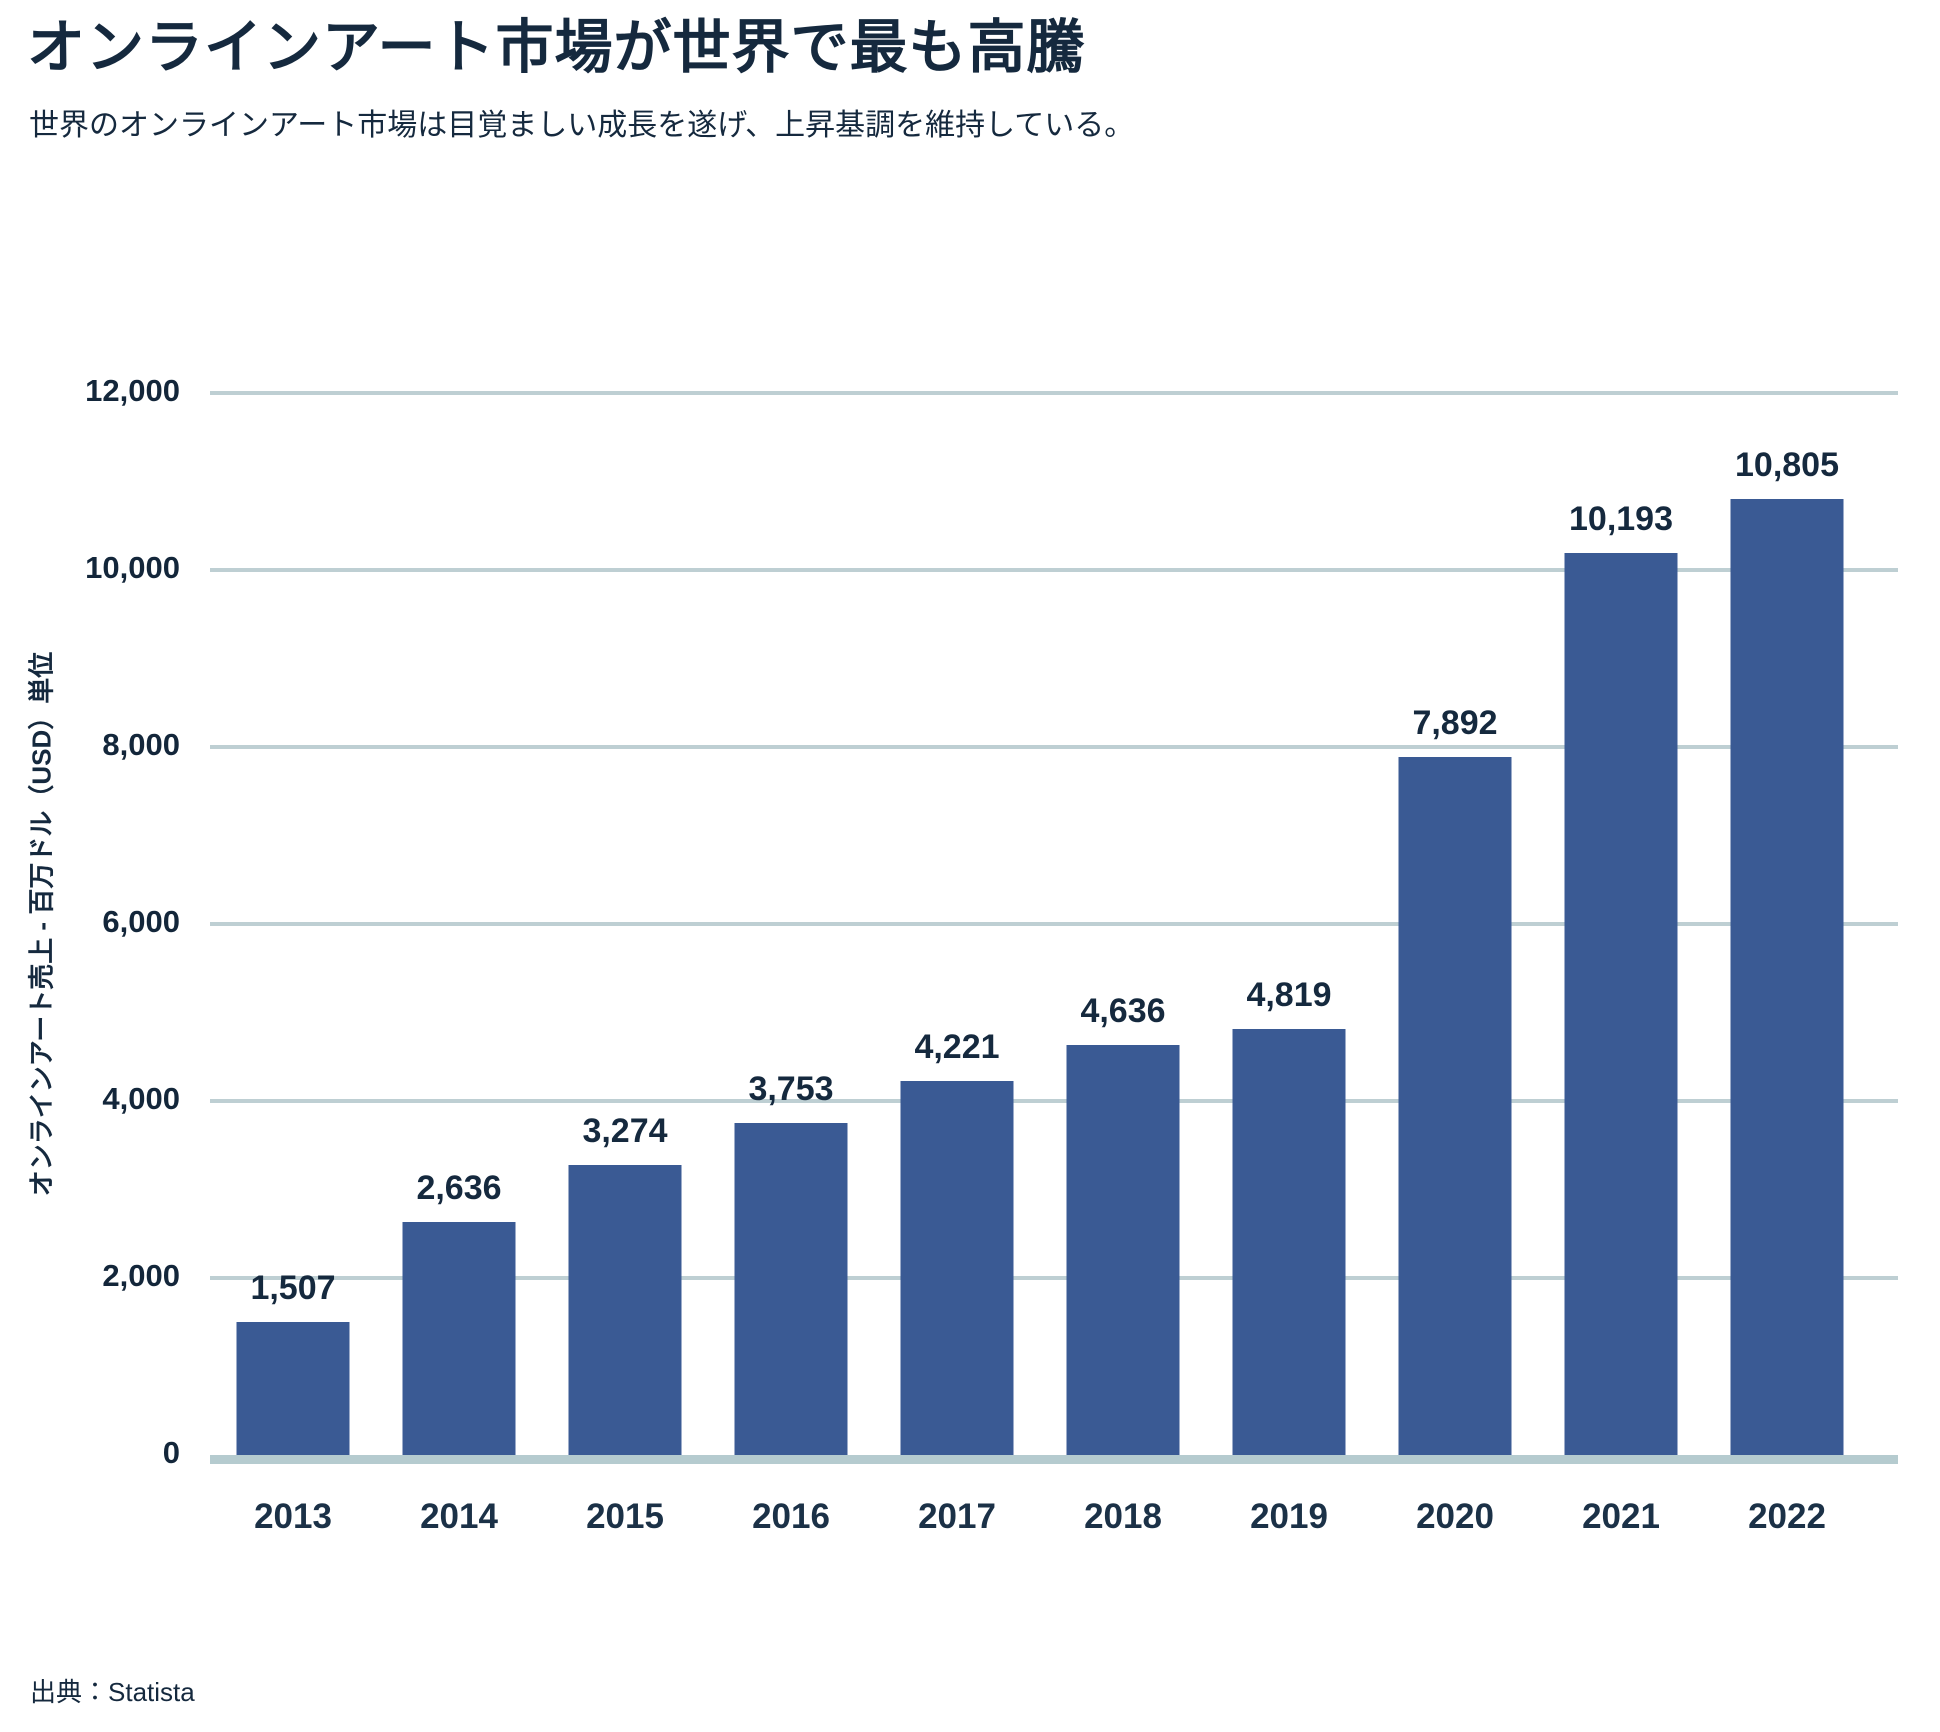 The height and width of the screenshot is (1732, 1940). Describe the element at coordinates (1289, 964) in the screenshot. I see `bar-slot-2019: 4,819 2019` at that location.